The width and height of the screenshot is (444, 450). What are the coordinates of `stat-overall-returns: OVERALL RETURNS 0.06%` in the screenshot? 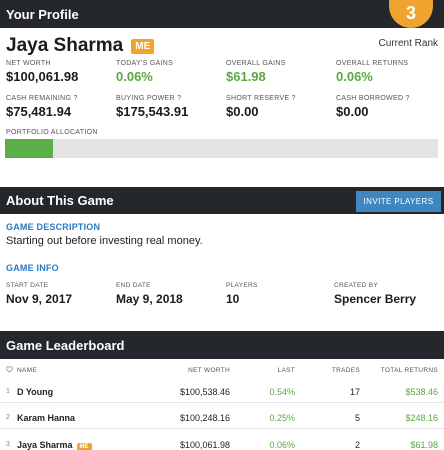 It's located at (372, 72).